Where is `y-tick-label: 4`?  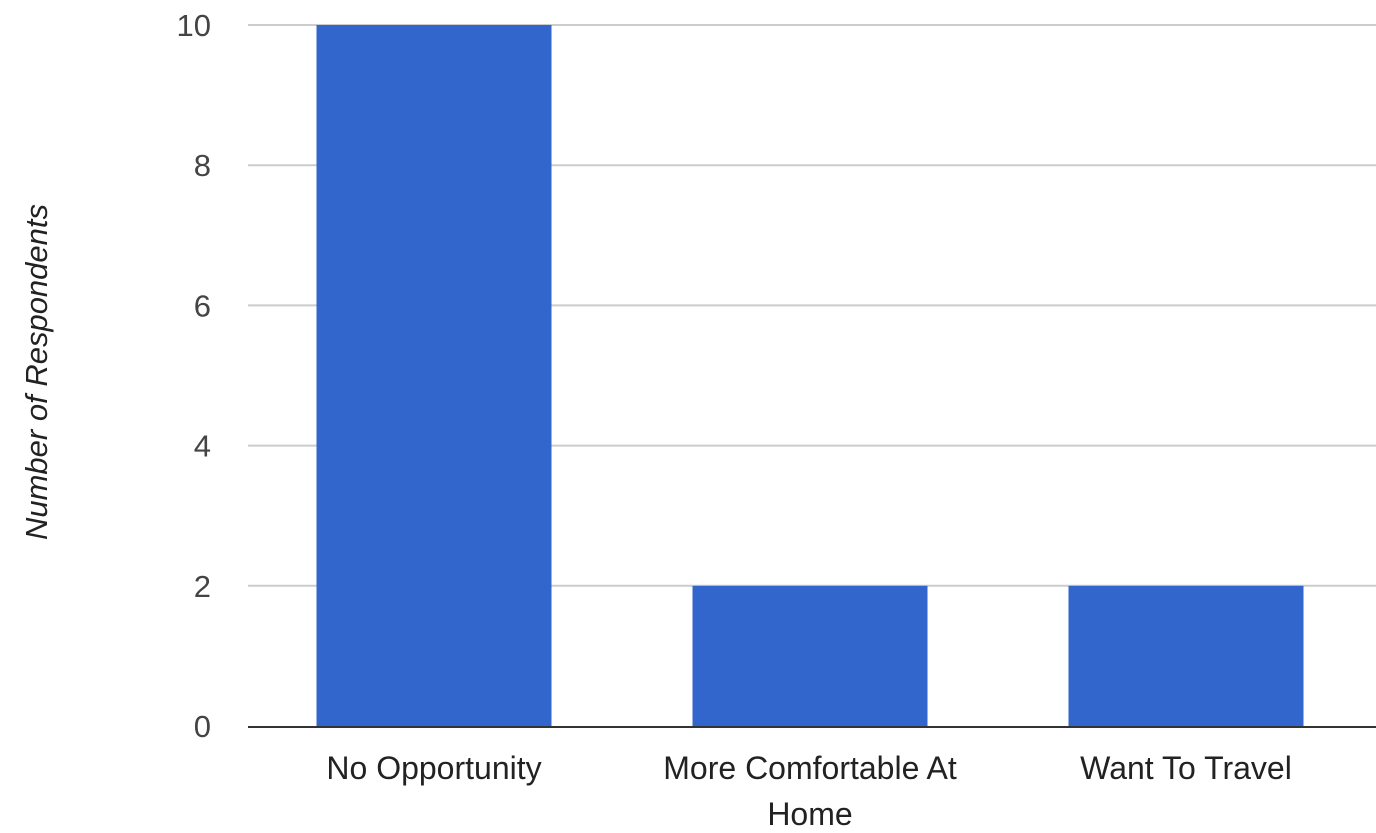 y-tick-label: 4 is located at coordinates (202, 446).